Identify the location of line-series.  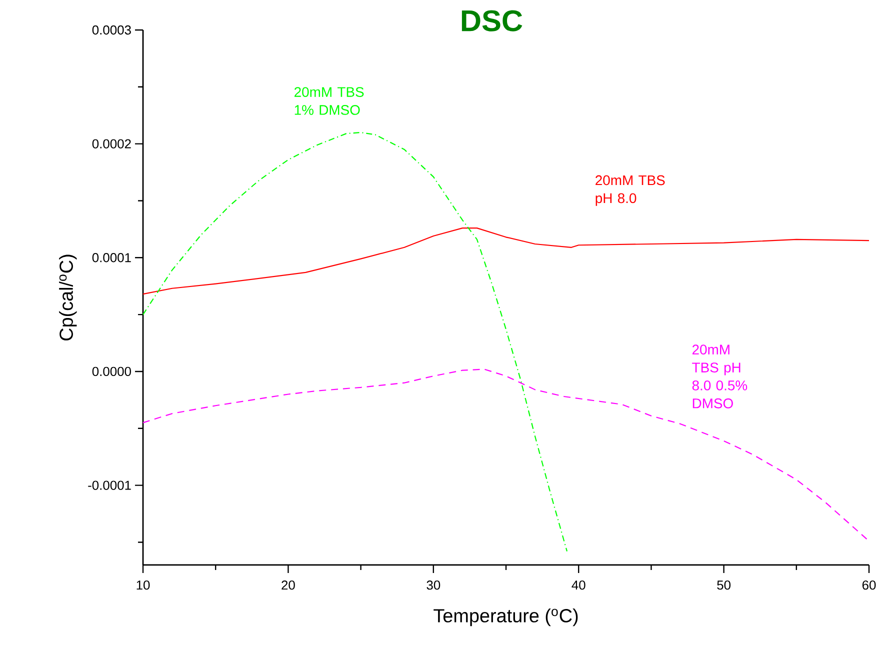
(506, 261).